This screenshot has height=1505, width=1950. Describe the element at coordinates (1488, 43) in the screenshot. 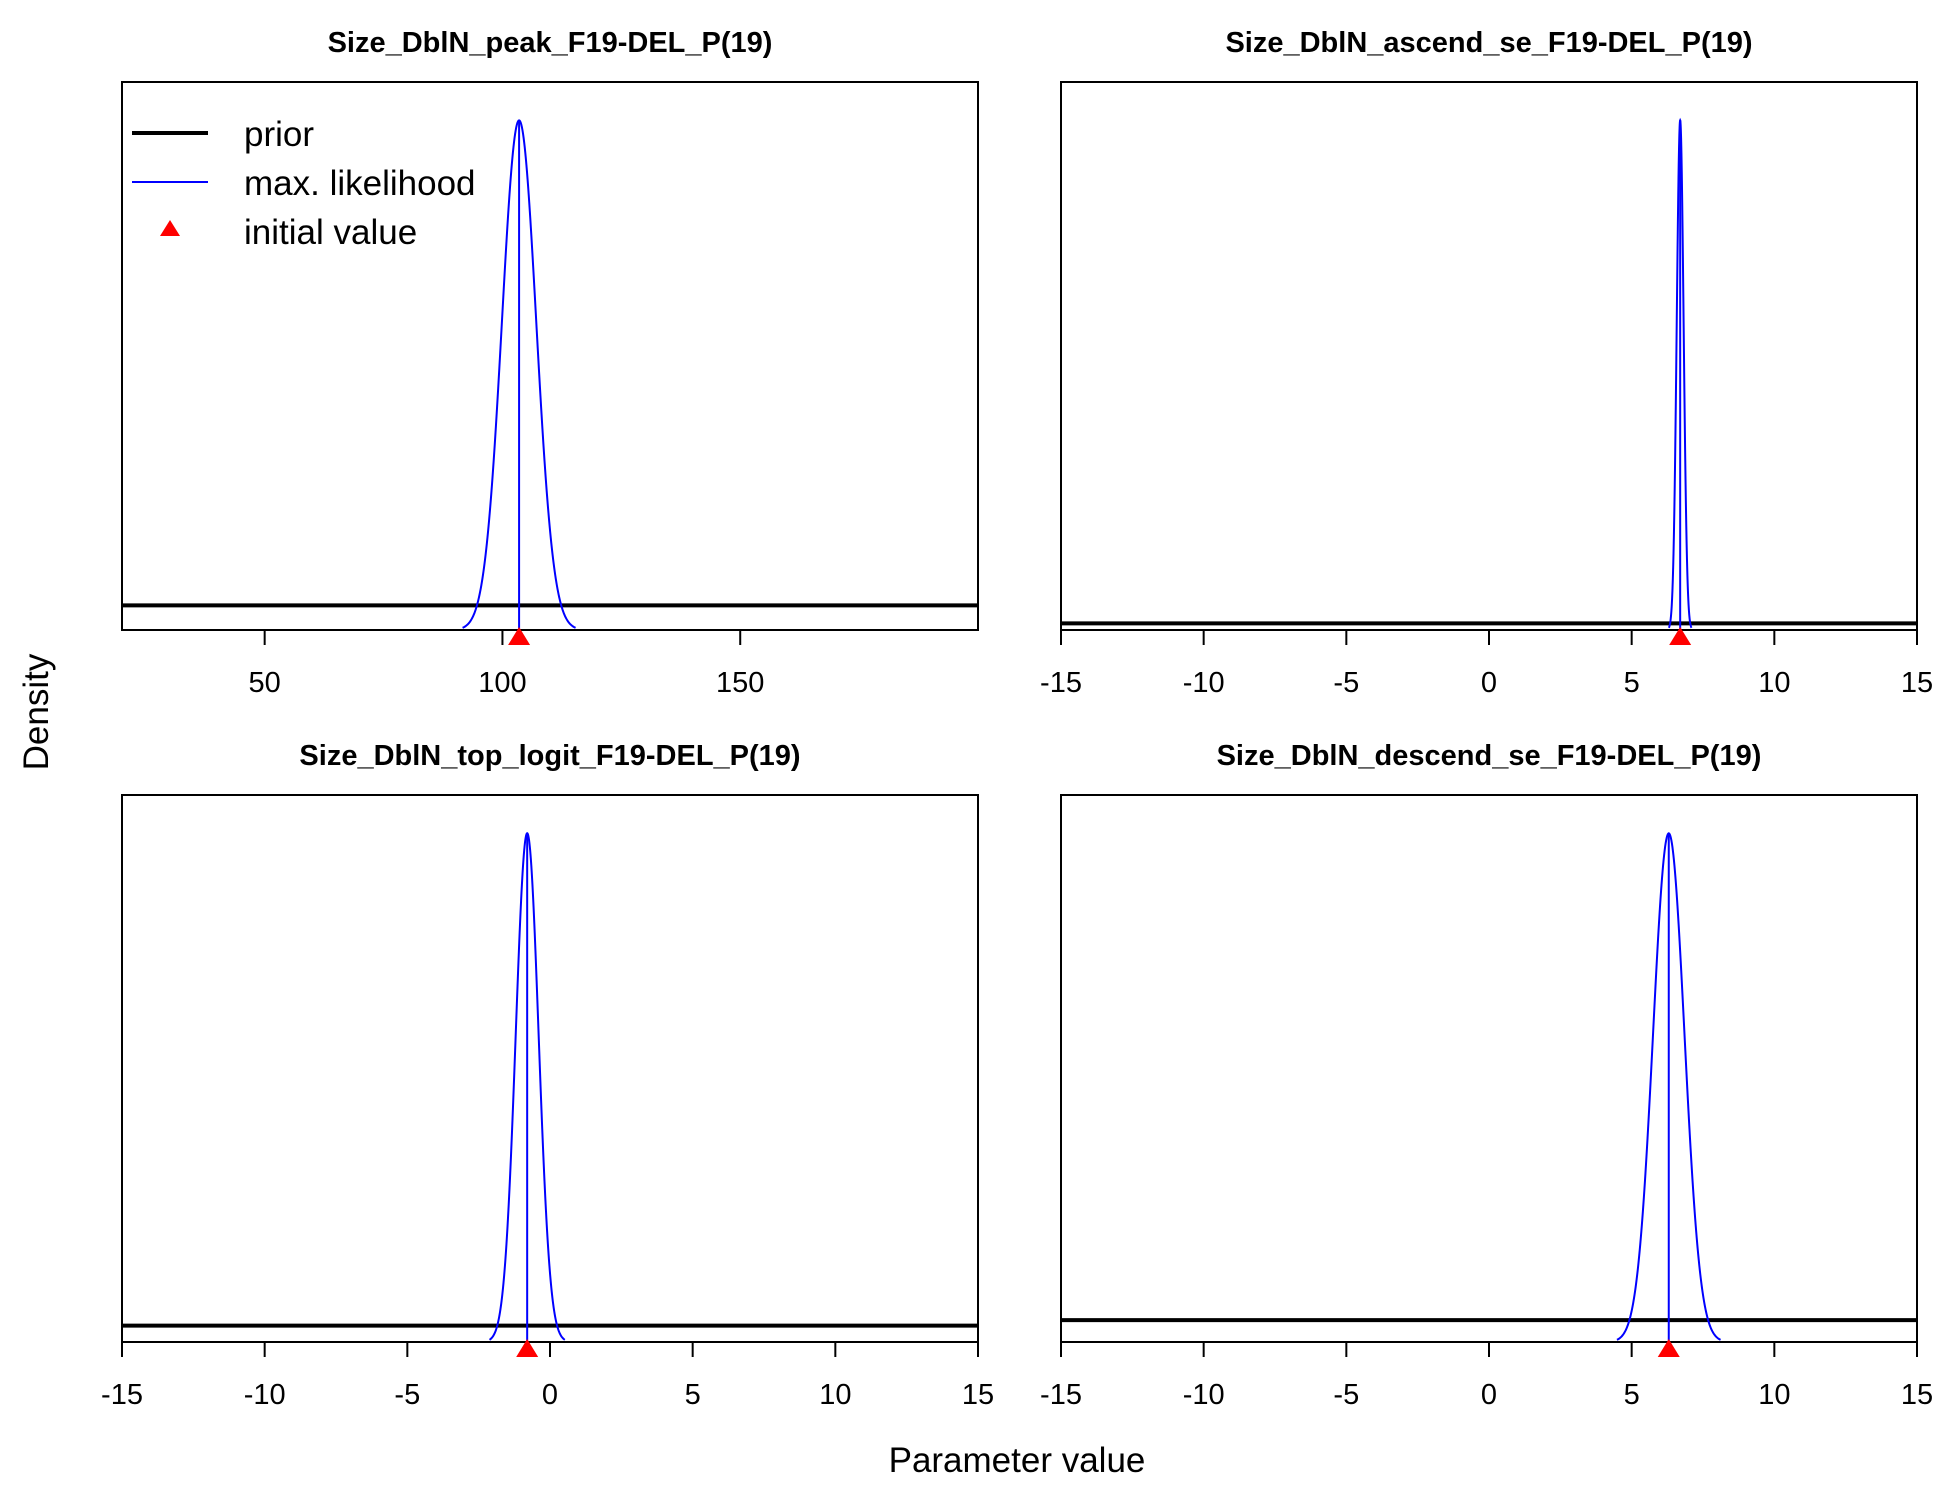

I see `panel-title: Size_DblN_ascend_se_F19-DEL_P(19)` at that location.